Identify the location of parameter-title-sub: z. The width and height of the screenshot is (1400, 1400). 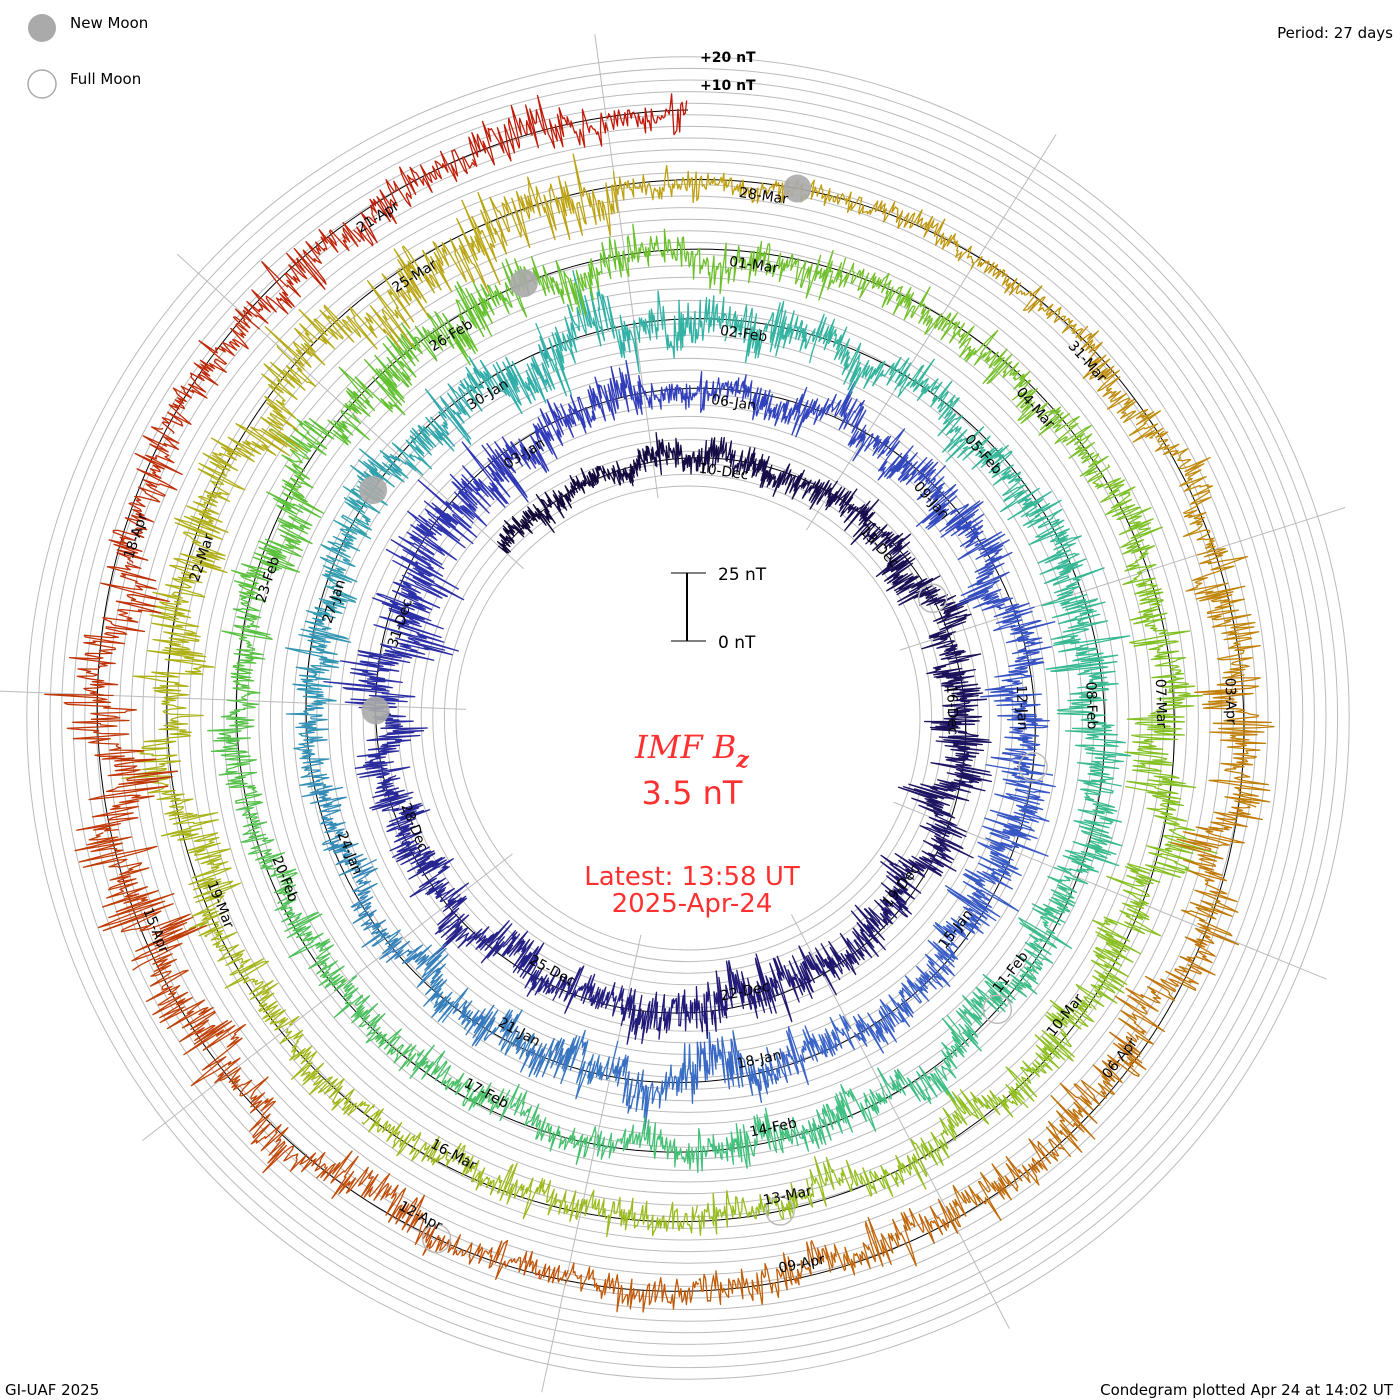
(742, 760).